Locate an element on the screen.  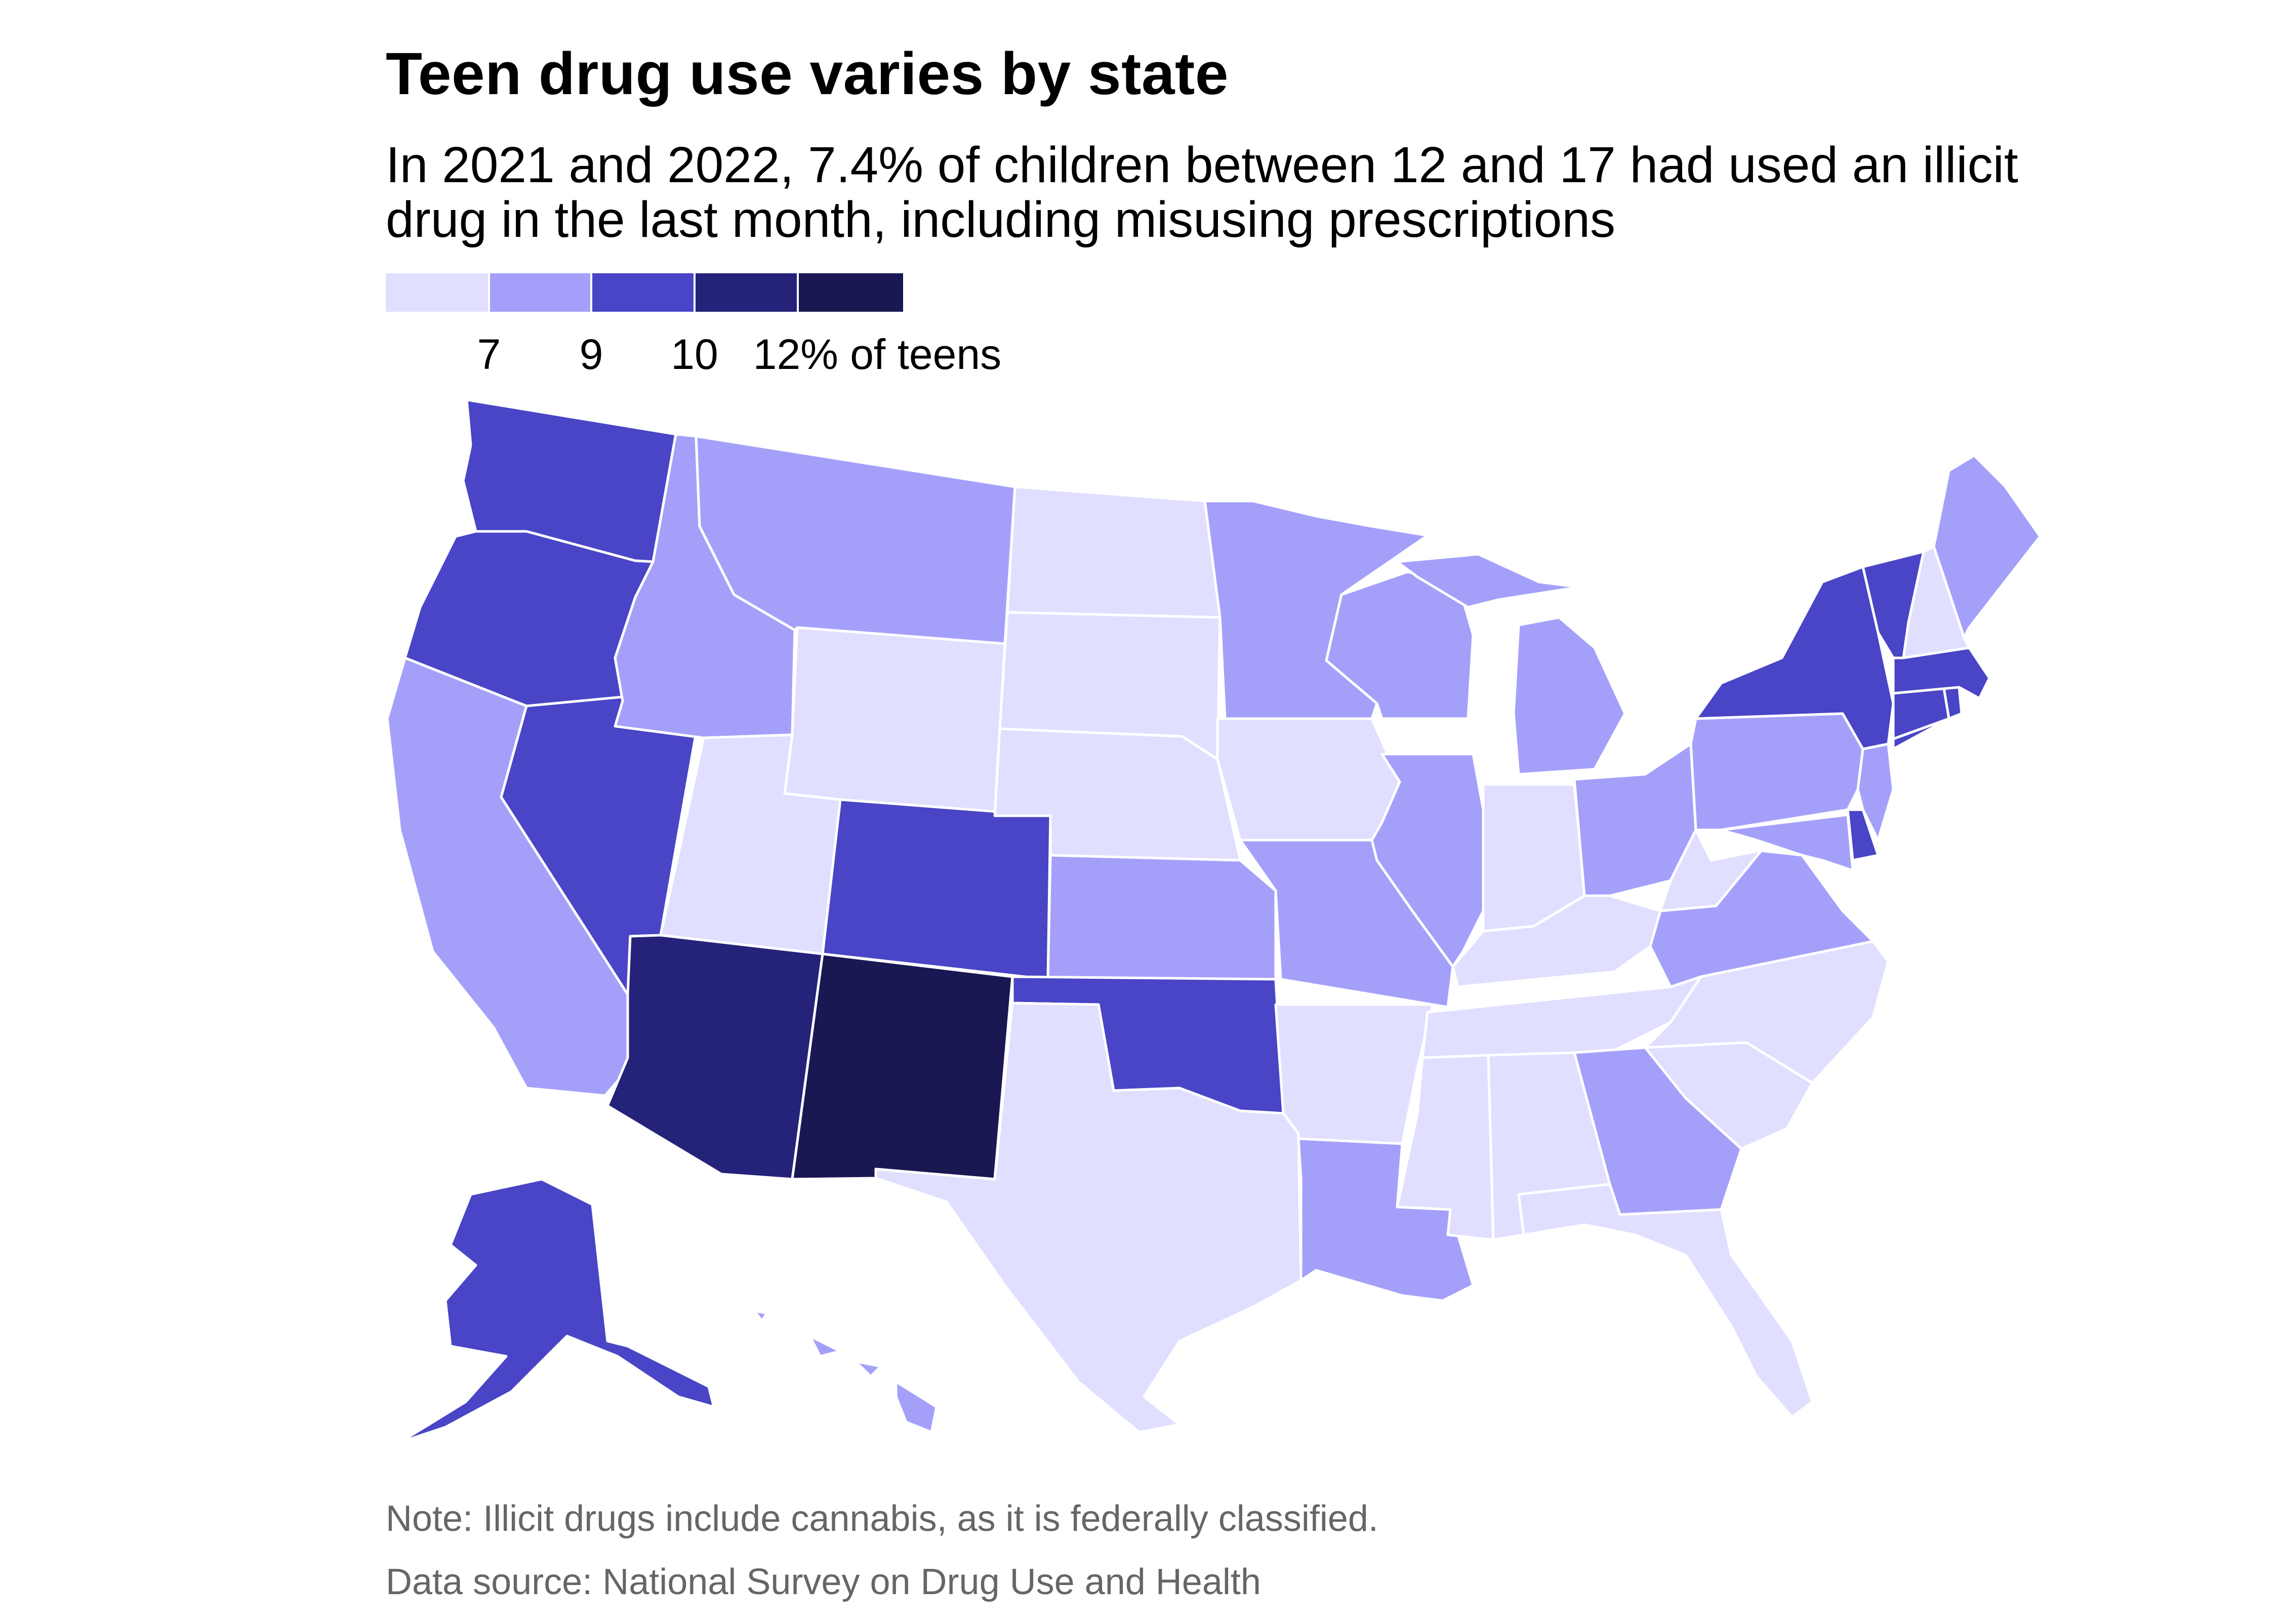
state-new-mexico is located at coordinates (902, 1066).